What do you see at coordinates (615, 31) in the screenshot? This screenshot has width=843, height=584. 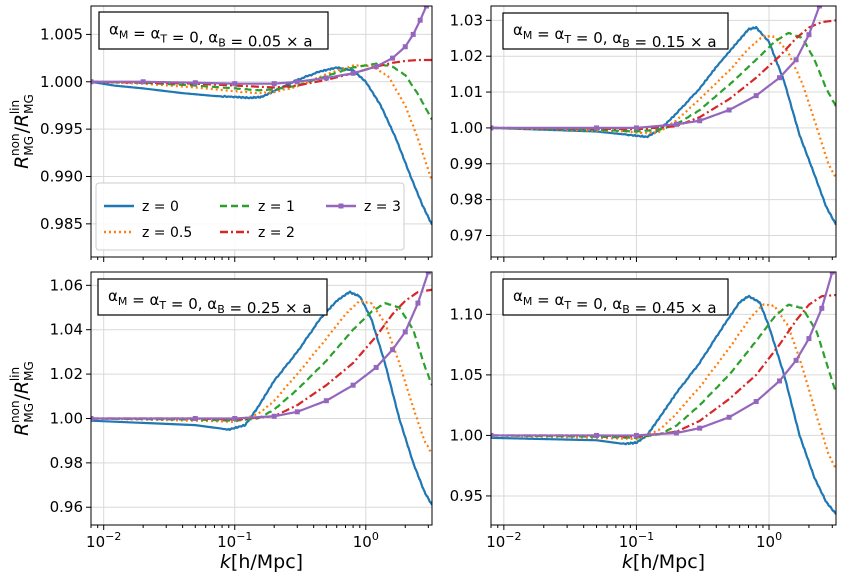 I see `panel-label-box: αM = αT = 0, αB = 0.15 × a` at bounding box center [615, 31].